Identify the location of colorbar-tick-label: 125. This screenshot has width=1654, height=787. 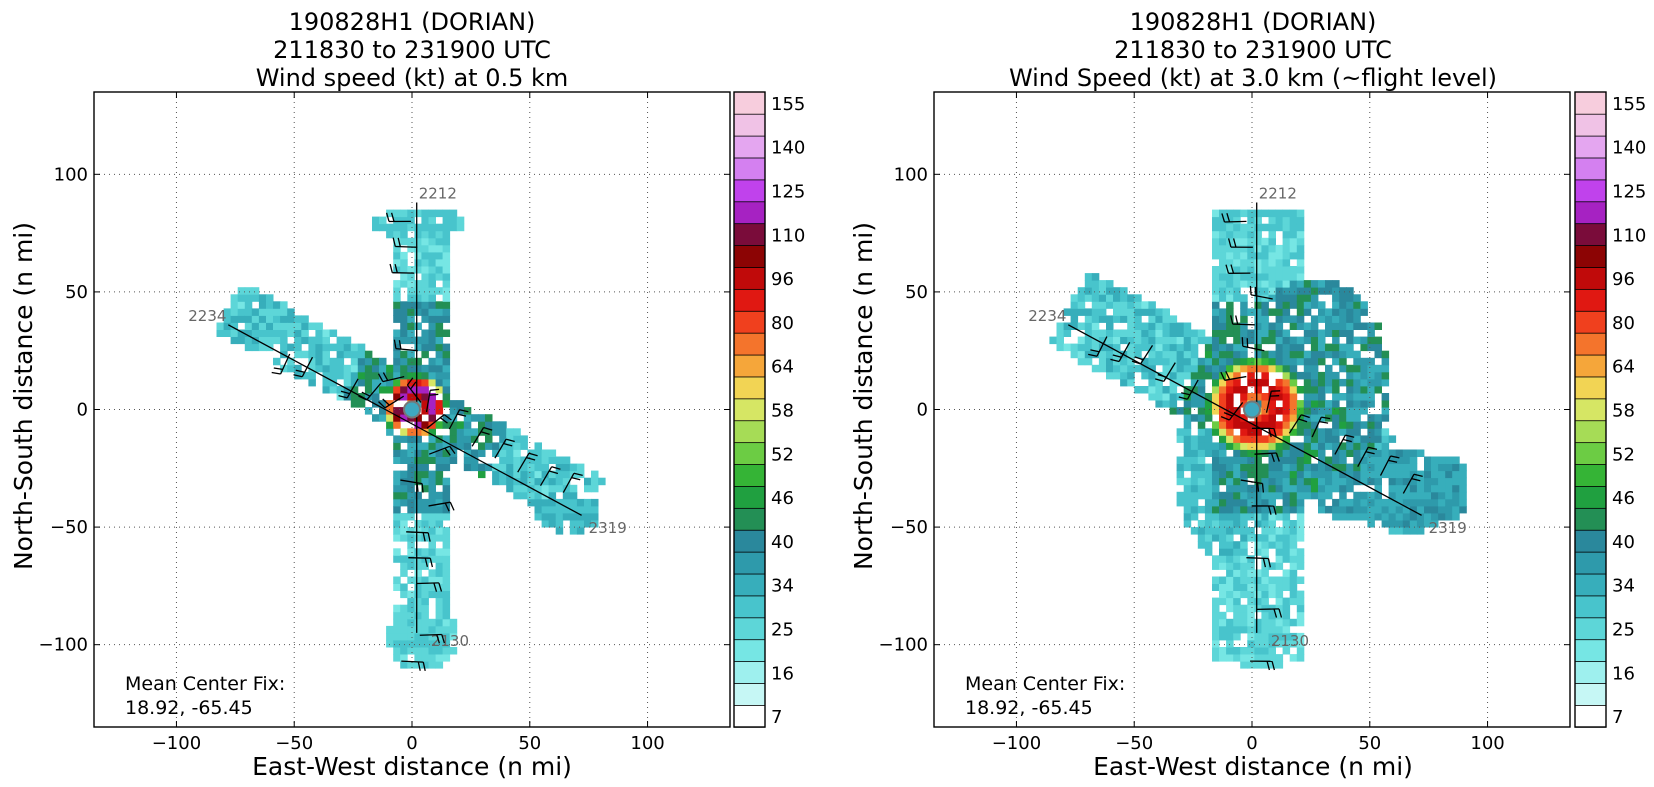
(1629, 192).